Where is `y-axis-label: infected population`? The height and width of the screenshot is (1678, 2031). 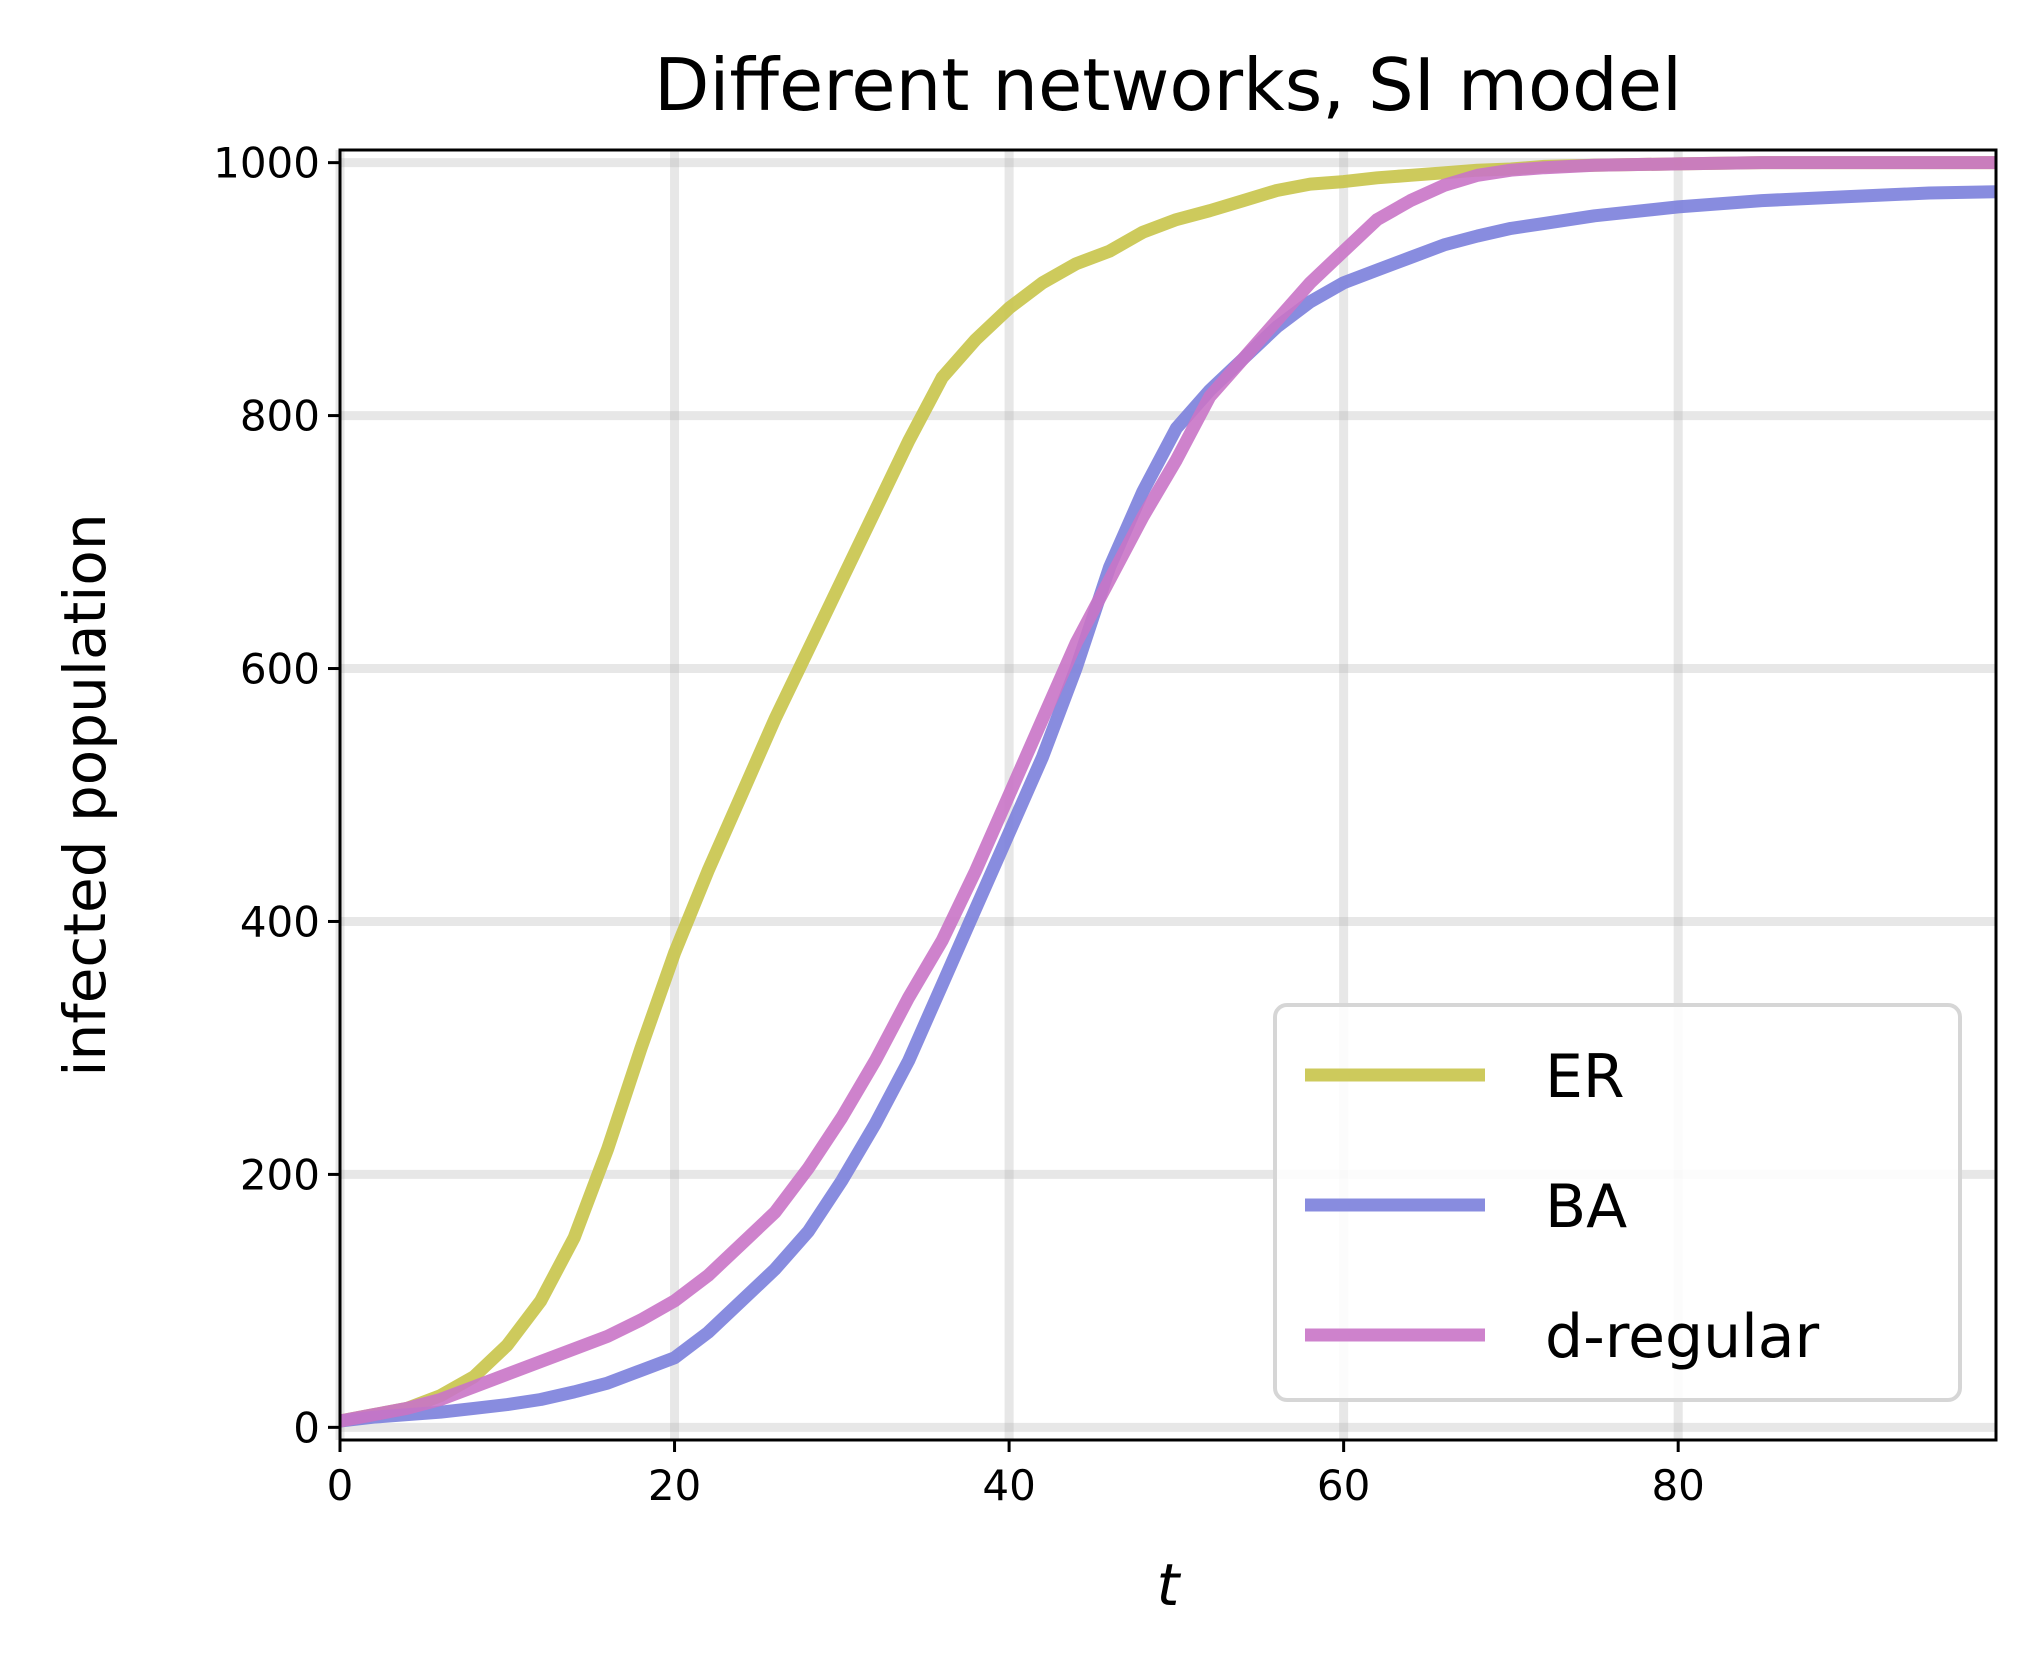
y-axis-label: infected population is located at coordinates (85, 794).